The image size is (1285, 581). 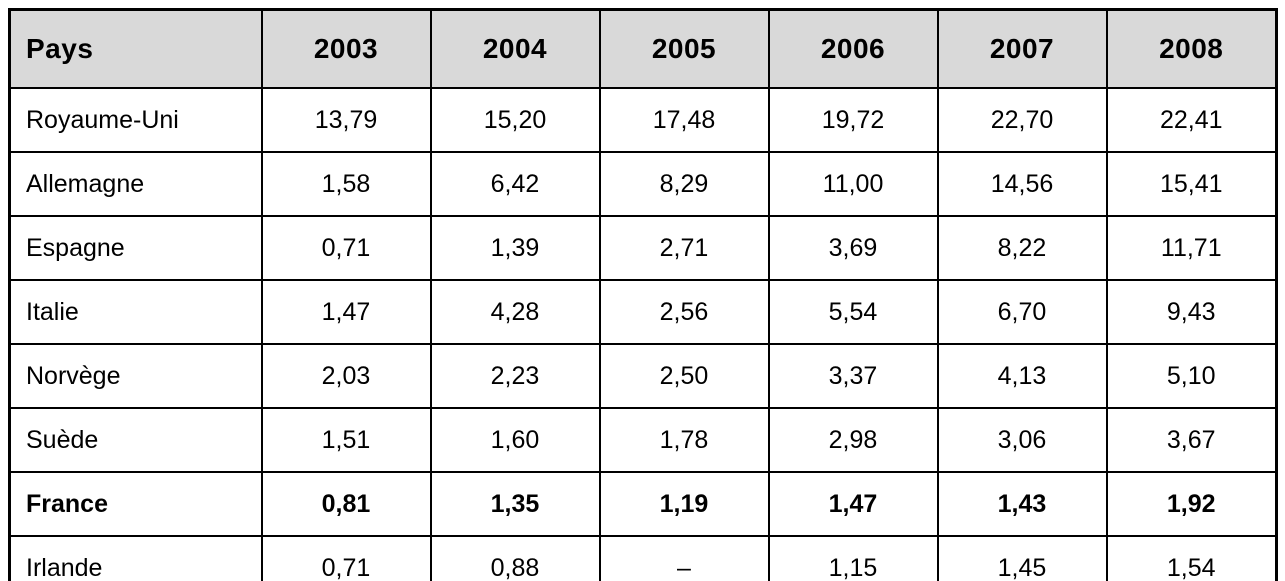 I want to click on table-row: Espagne 0,71 1,39 2,71 3,69 8,22 11,71, so click(x=643, y=248).